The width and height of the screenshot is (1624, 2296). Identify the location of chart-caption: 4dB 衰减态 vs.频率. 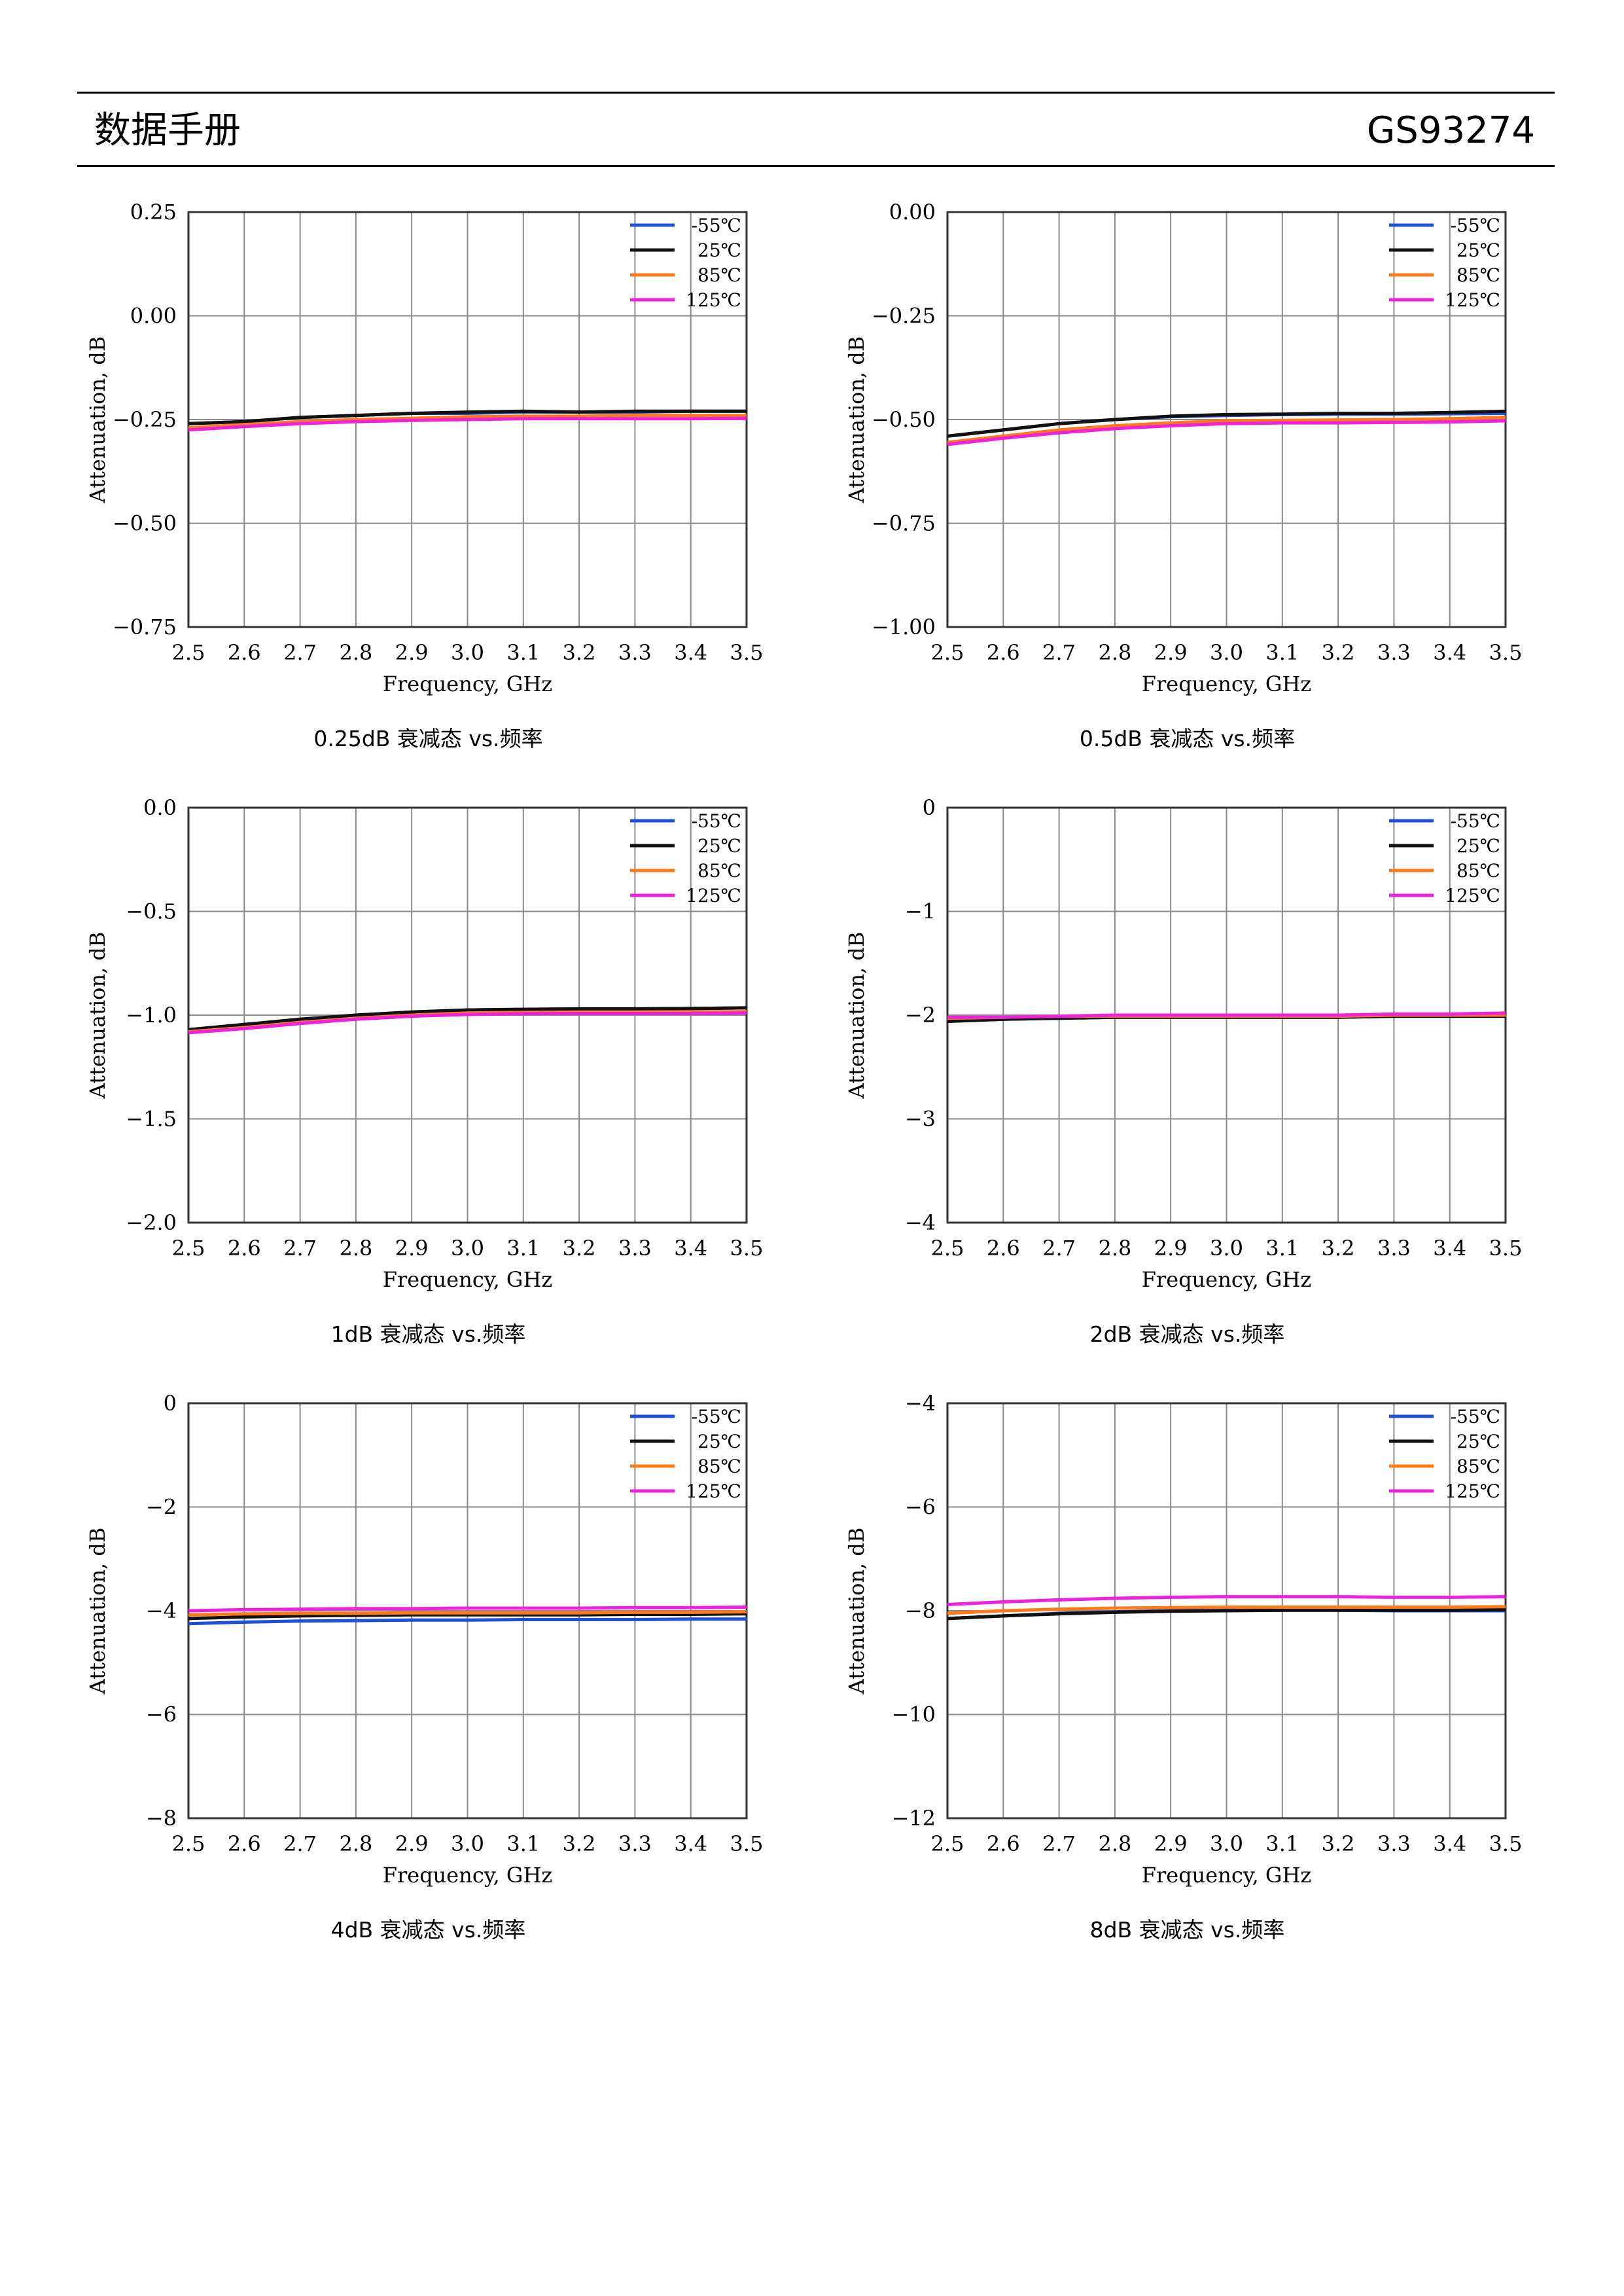
(428, 1930).